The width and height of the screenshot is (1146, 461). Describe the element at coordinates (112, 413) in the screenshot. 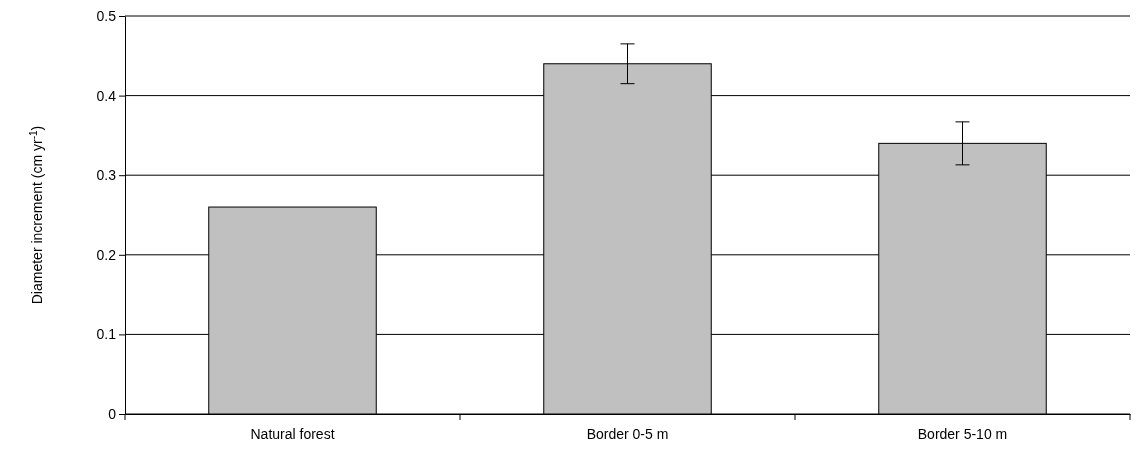

I see `y-tick-label: 0` at that location.